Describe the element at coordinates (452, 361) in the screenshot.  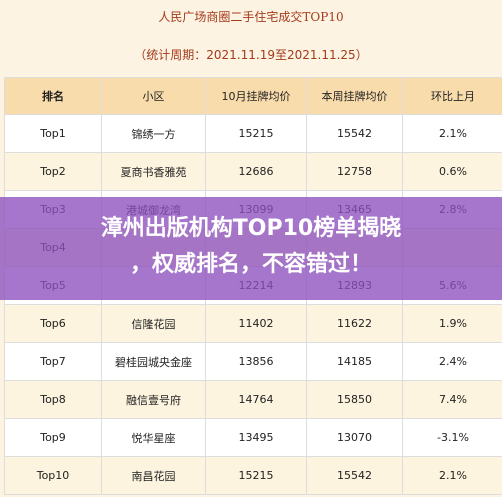
I see `cell: 2.4%` at that location.